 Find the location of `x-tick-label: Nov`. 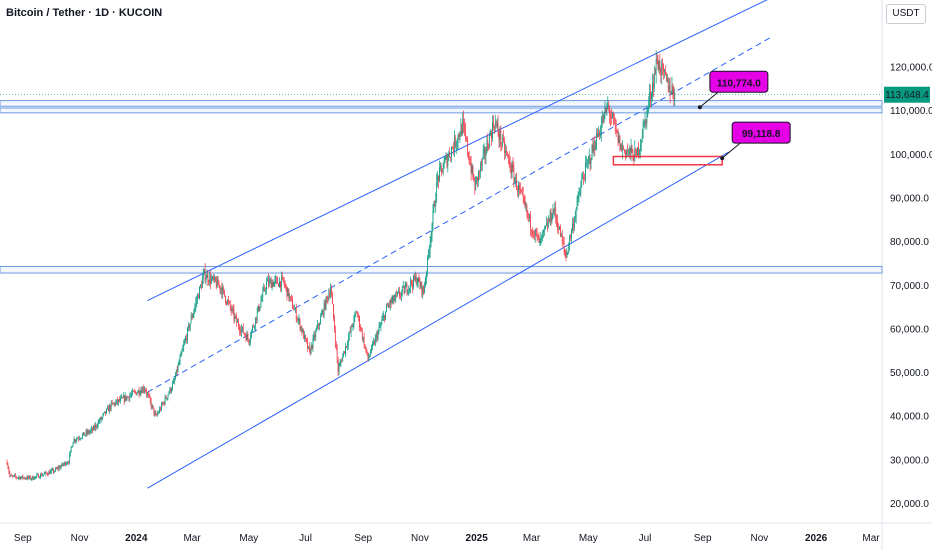

x-tick-label: Nov is located at coordinates (420, 538).